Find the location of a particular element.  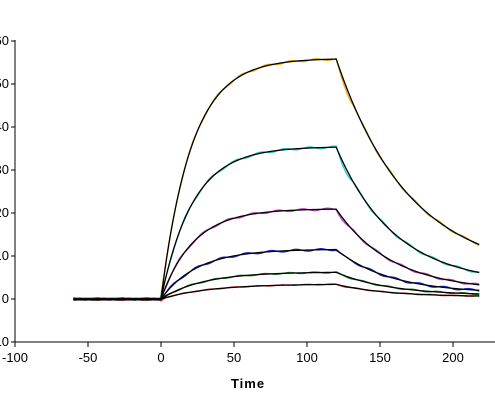

y-tick-label: 10 is located at coordinates (4, 255).